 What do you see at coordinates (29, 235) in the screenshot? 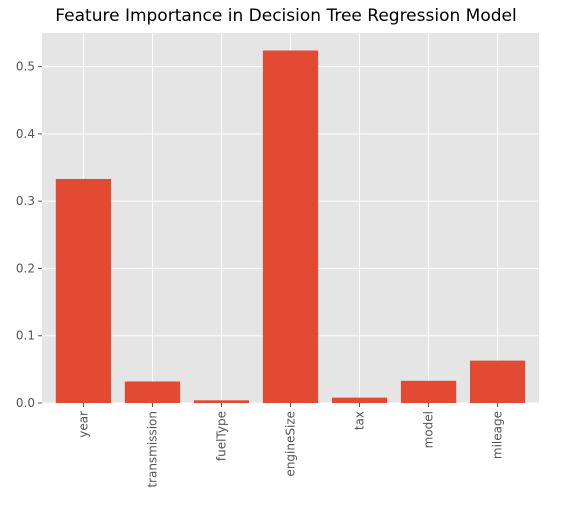
I see `y-axis-ticks: 0.0 0.1 0.2 0.3 0.4 0.5` at bounding box center [29, 235].